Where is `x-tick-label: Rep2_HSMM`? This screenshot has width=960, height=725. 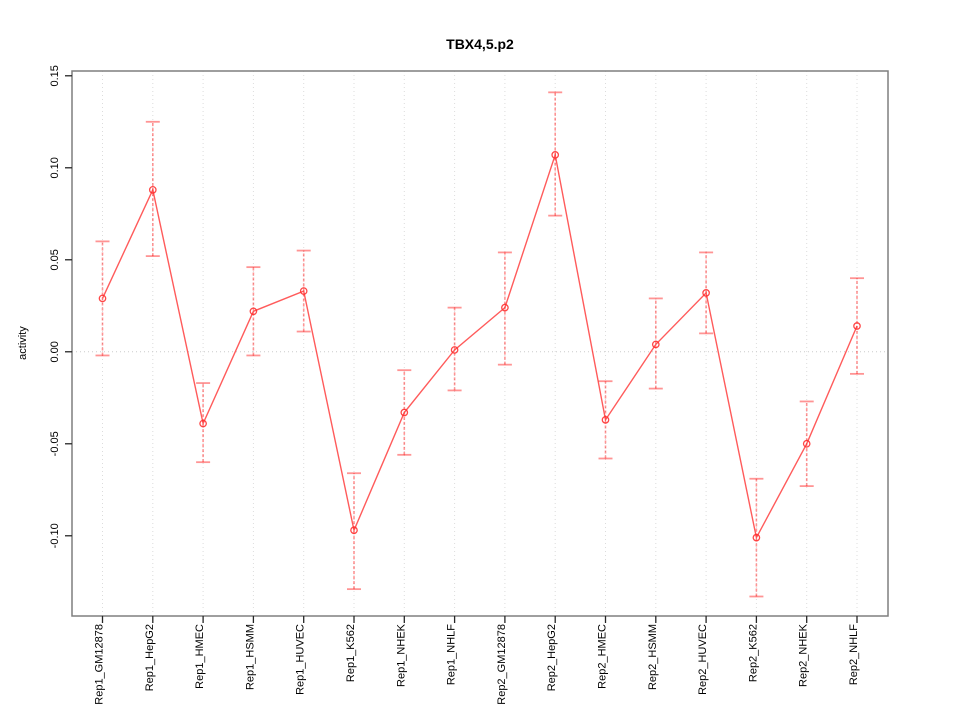
x-tick-label: Rep2_HSMM is located at coordinates (653, 657).